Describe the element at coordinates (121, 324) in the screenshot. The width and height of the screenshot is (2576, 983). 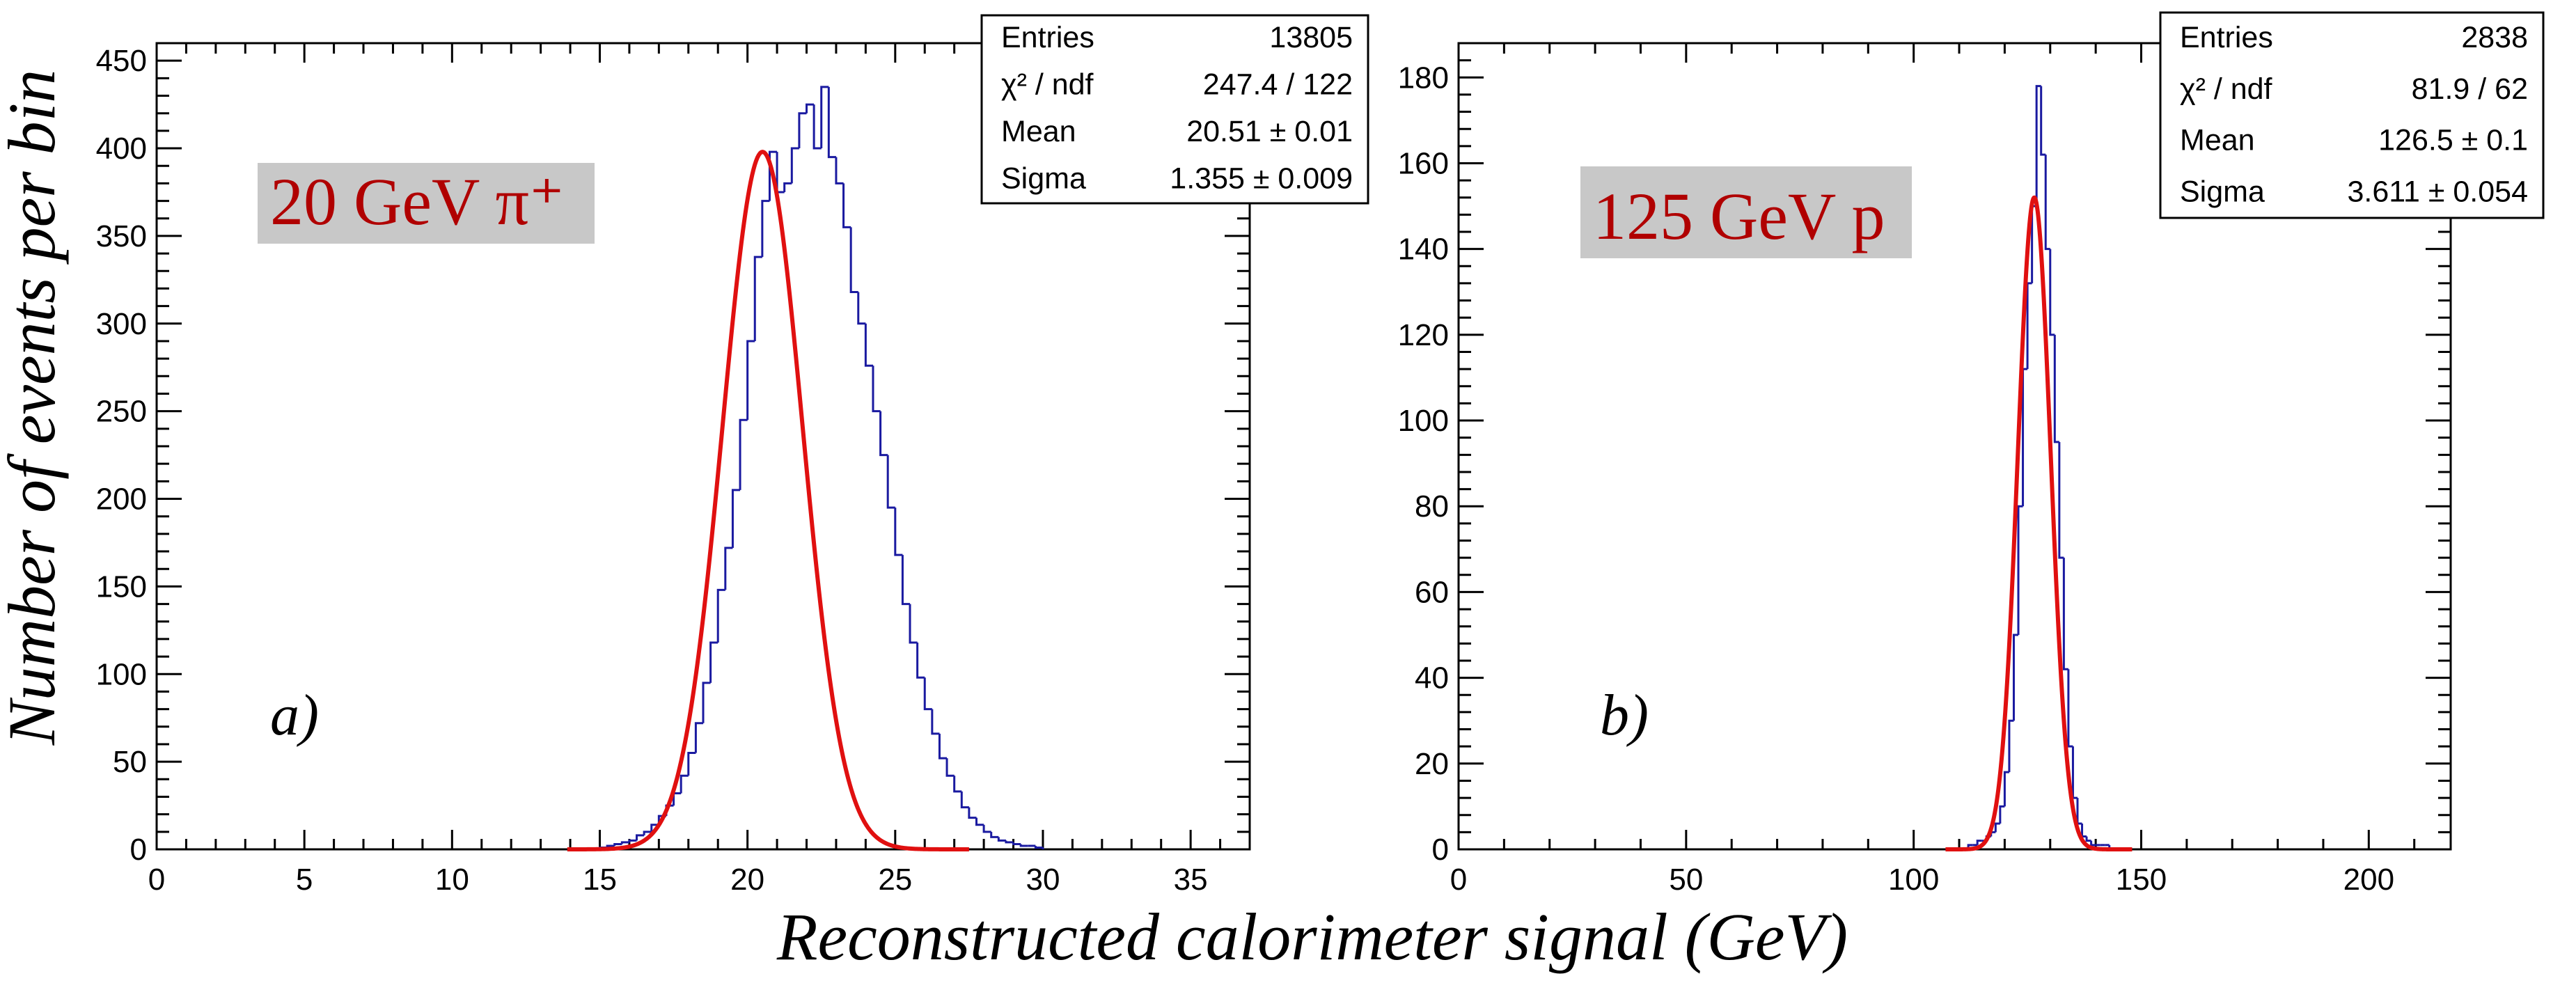
I see `y-tick-label: 300` at that location.